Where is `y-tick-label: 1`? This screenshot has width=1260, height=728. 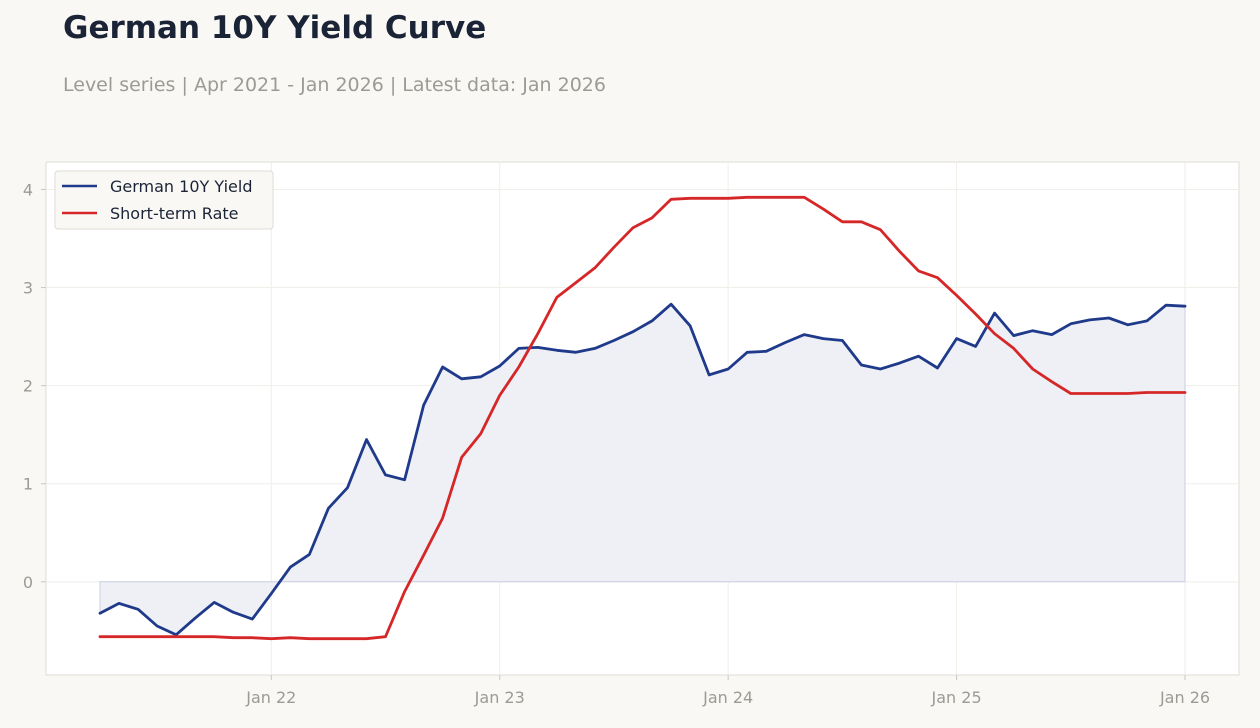 y-tick-label: 1 is located at coordinates (28, 484).